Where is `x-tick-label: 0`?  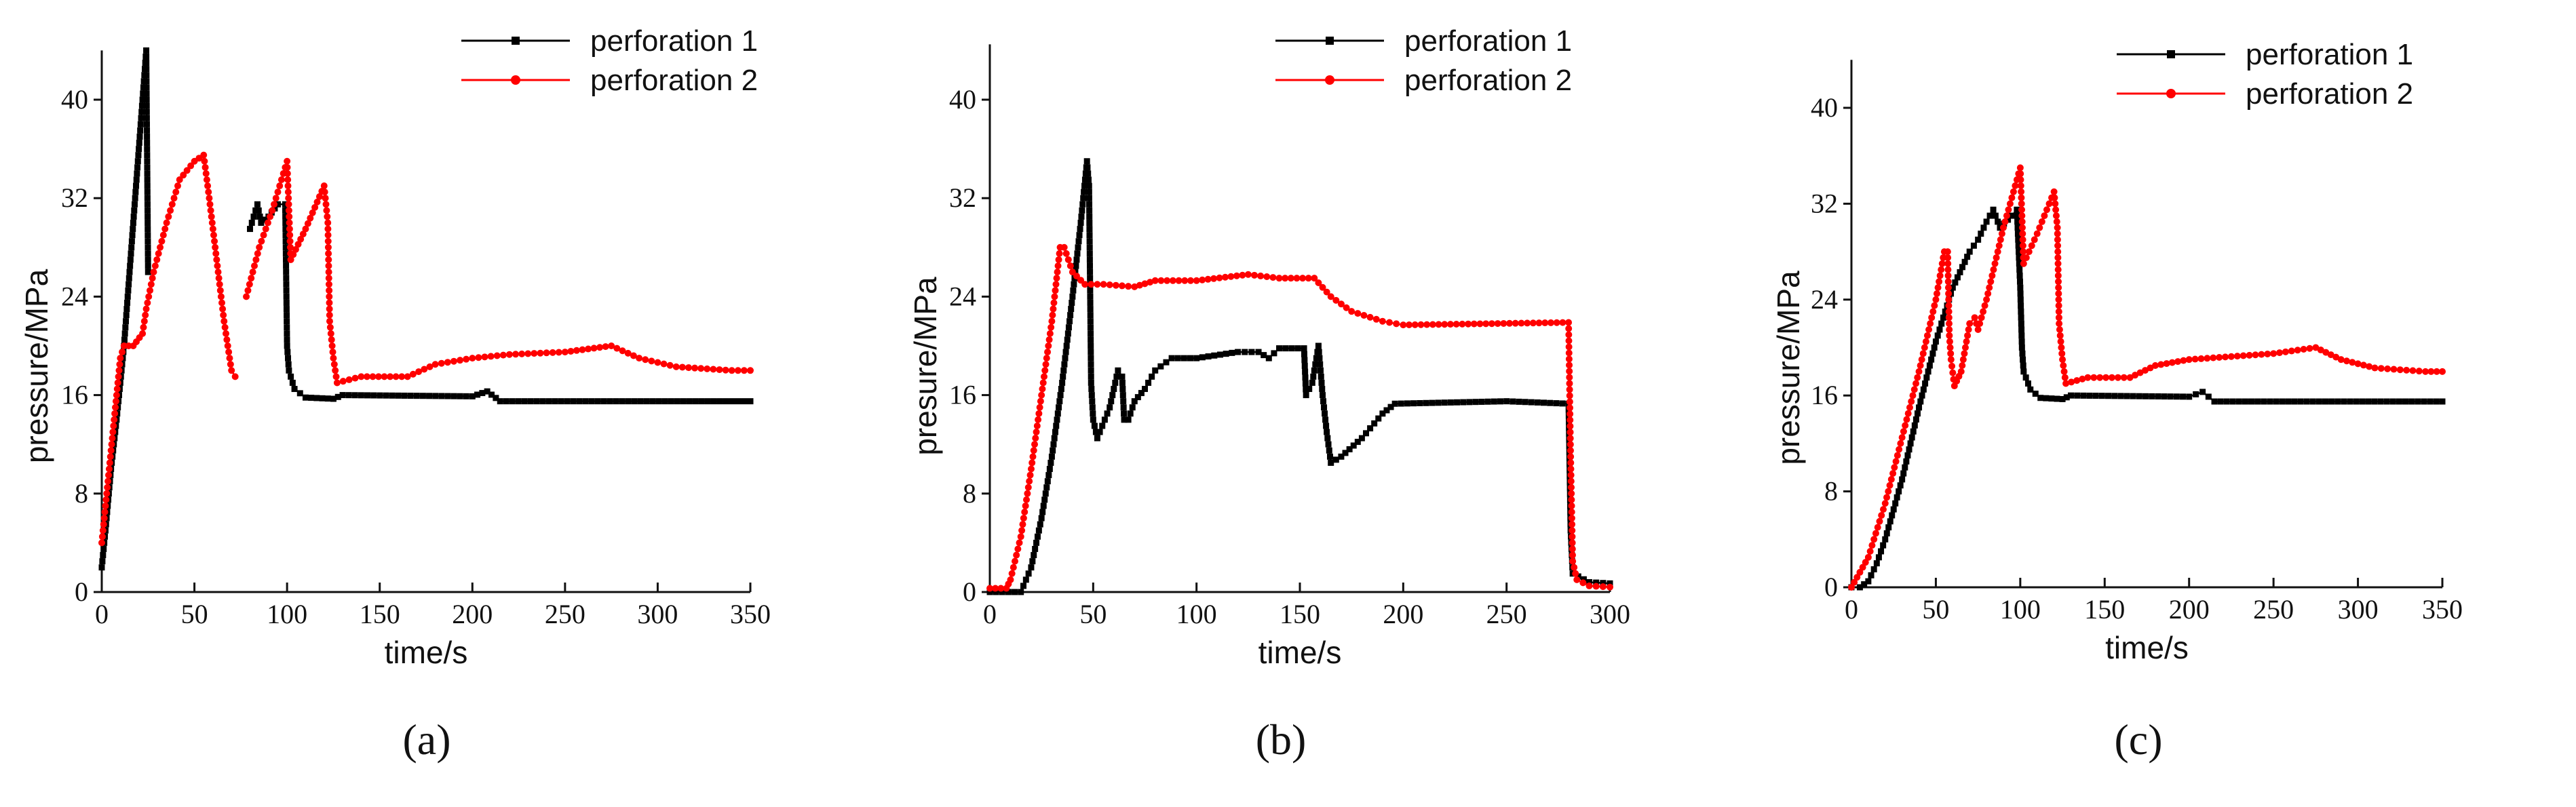 x-tick-label: 0 is located at coordinates (1851, 609).